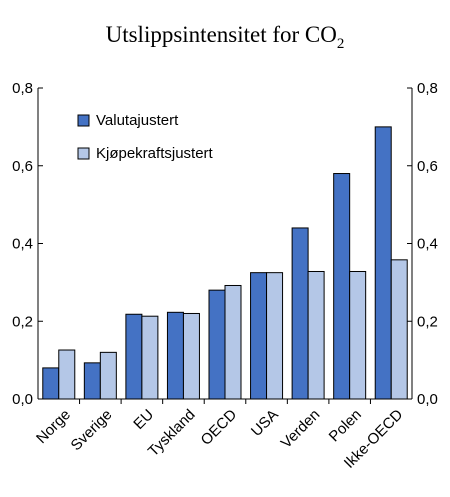 This screenshot has width=450, height=497. I want to click on legend-label: Kjøpekraftsjustert, so click(155, 153).